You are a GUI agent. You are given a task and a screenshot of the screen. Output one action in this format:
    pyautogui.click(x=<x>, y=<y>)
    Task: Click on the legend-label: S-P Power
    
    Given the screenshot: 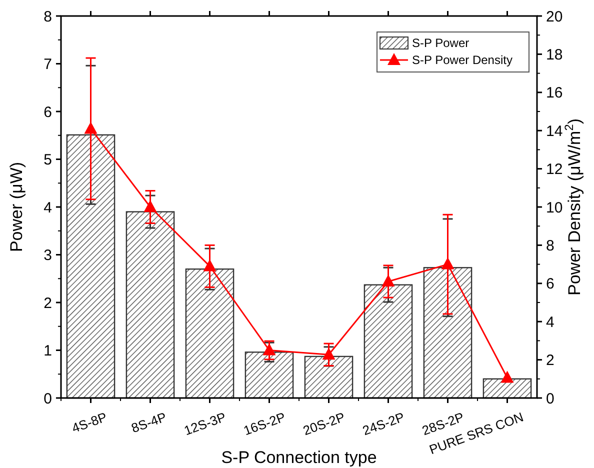 What is the action you would take?
    pyautogui.click(x=441, y=43)
    